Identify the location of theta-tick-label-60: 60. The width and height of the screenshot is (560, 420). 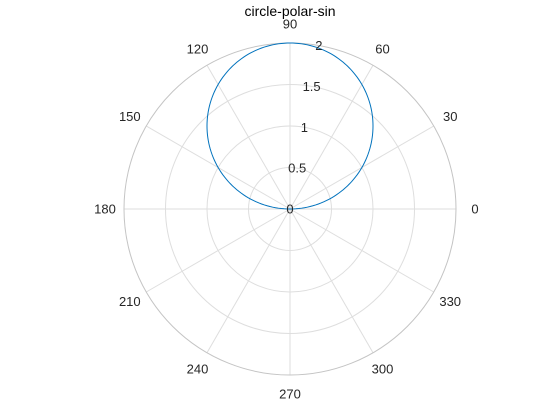
(382, 48).